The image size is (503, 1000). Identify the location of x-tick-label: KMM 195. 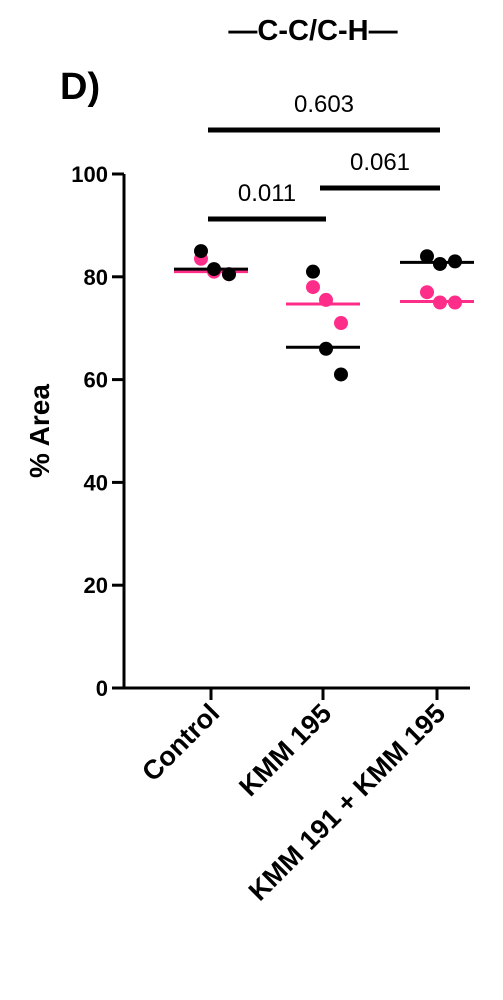
(285, 750).